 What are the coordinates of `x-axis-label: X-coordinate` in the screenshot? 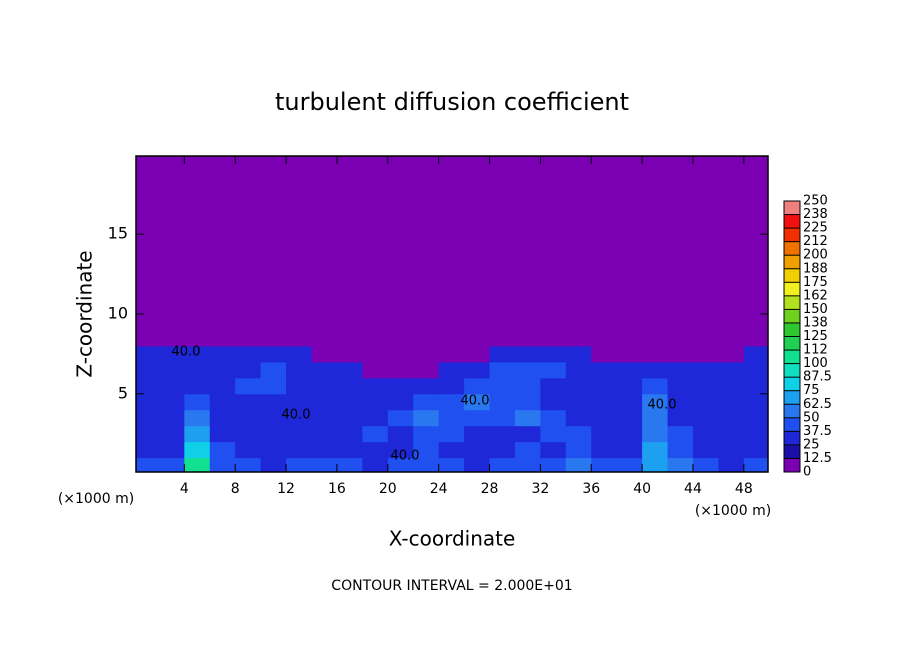 It's located at (452, 539).